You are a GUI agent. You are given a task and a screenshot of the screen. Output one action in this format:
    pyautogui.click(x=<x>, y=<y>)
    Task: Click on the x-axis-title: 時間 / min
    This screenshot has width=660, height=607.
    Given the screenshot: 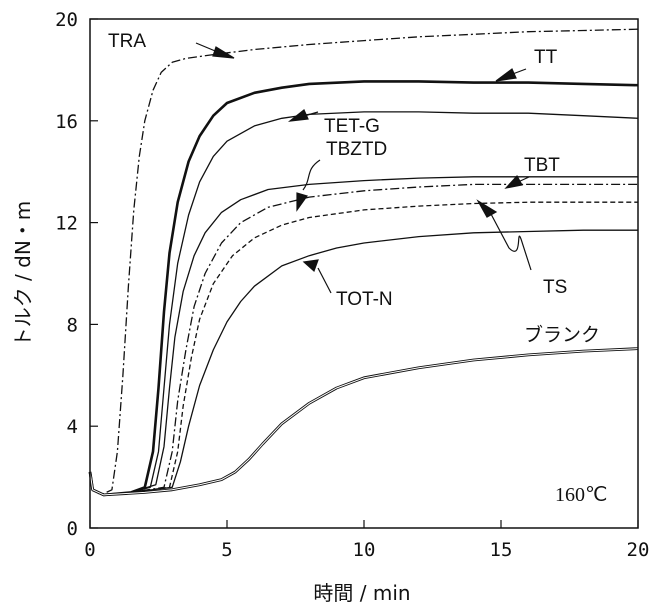 What is the action you would take?
    pyautogui.click(x=361, y=593)
    